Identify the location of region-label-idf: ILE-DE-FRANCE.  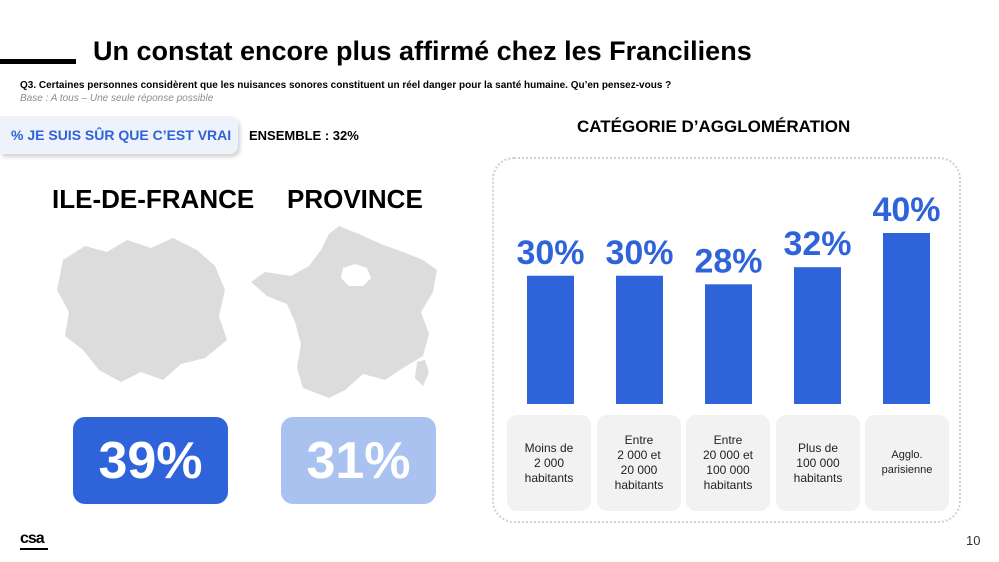
(153, 199).